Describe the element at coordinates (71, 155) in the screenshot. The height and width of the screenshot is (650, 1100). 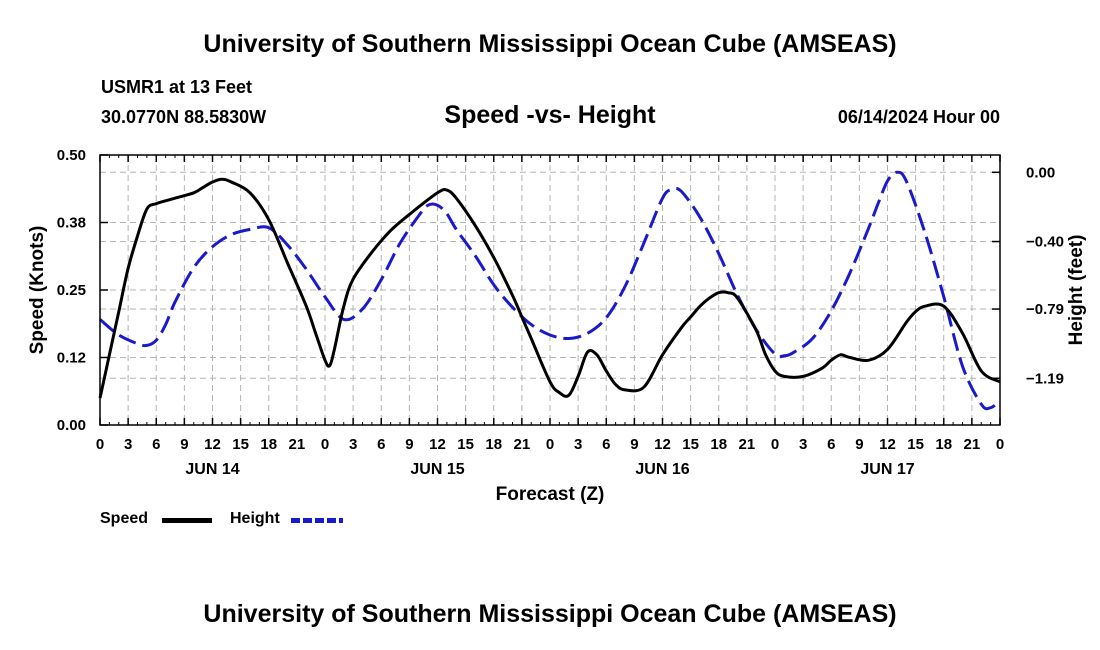
I see `y-tick-label: 0.50` at that location.